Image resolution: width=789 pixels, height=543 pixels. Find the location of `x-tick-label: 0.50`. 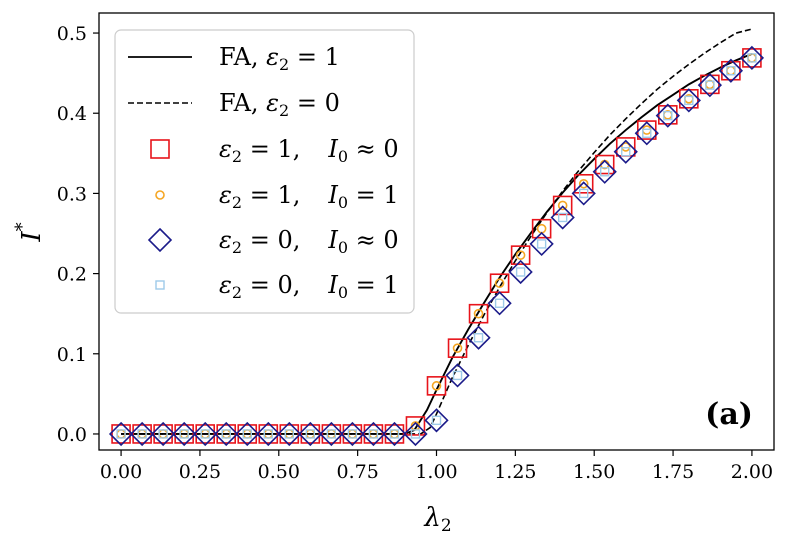

x-tick-label: 0.50 is located at coordinates (279, 472).